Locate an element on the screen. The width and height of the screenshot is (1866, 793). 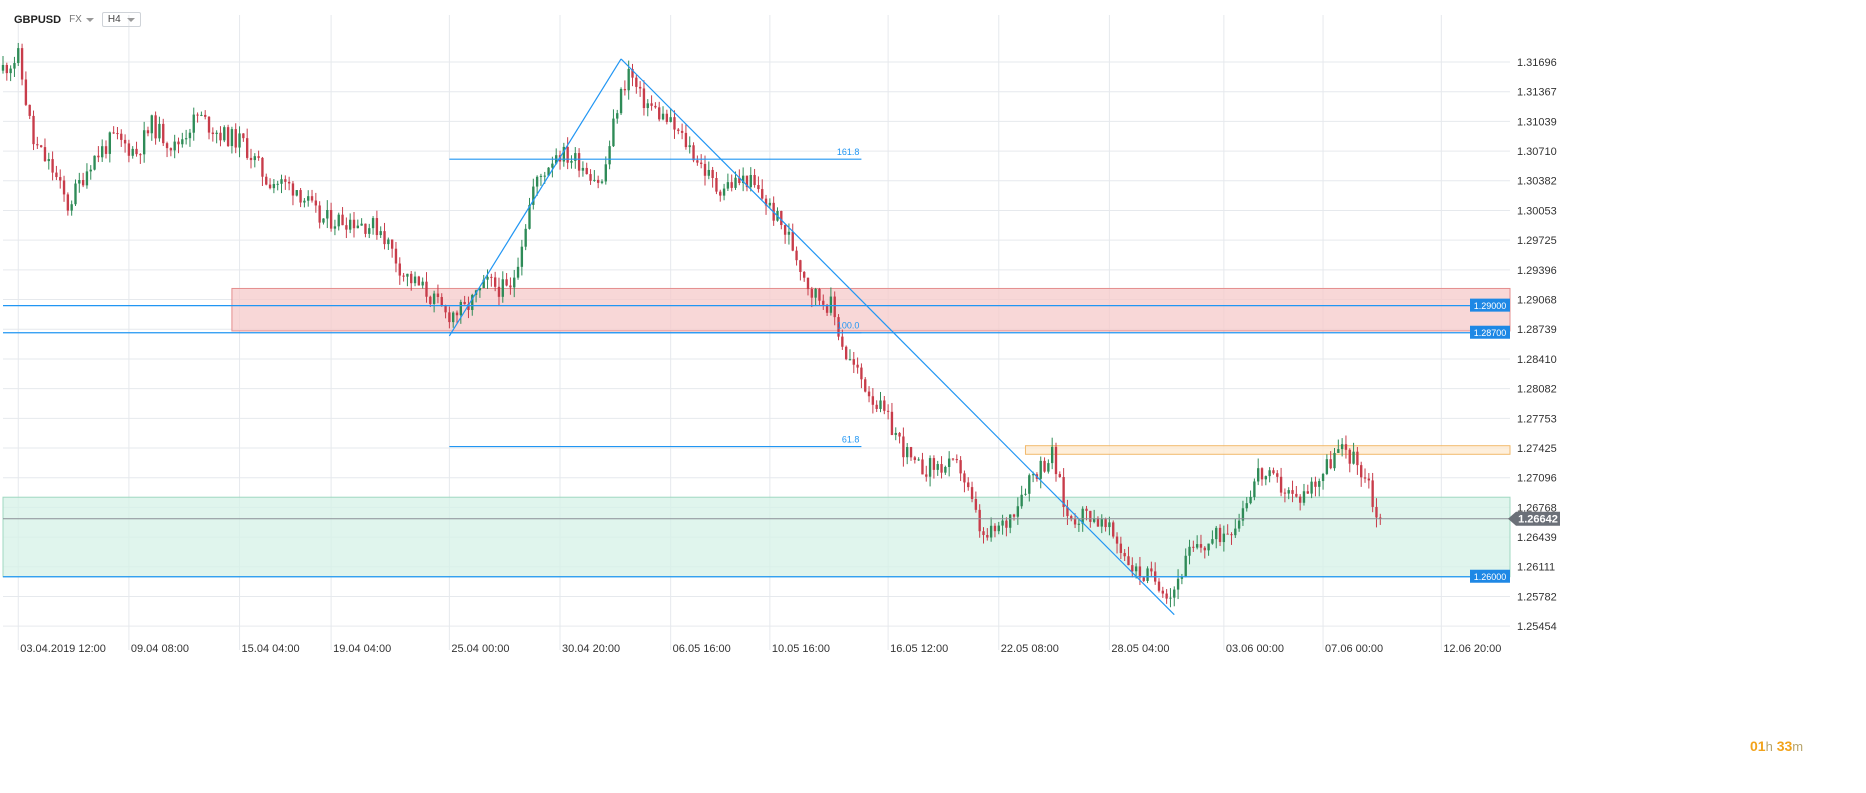
y-tick-label: 1.28082 is located at coordinates (1537, 390).